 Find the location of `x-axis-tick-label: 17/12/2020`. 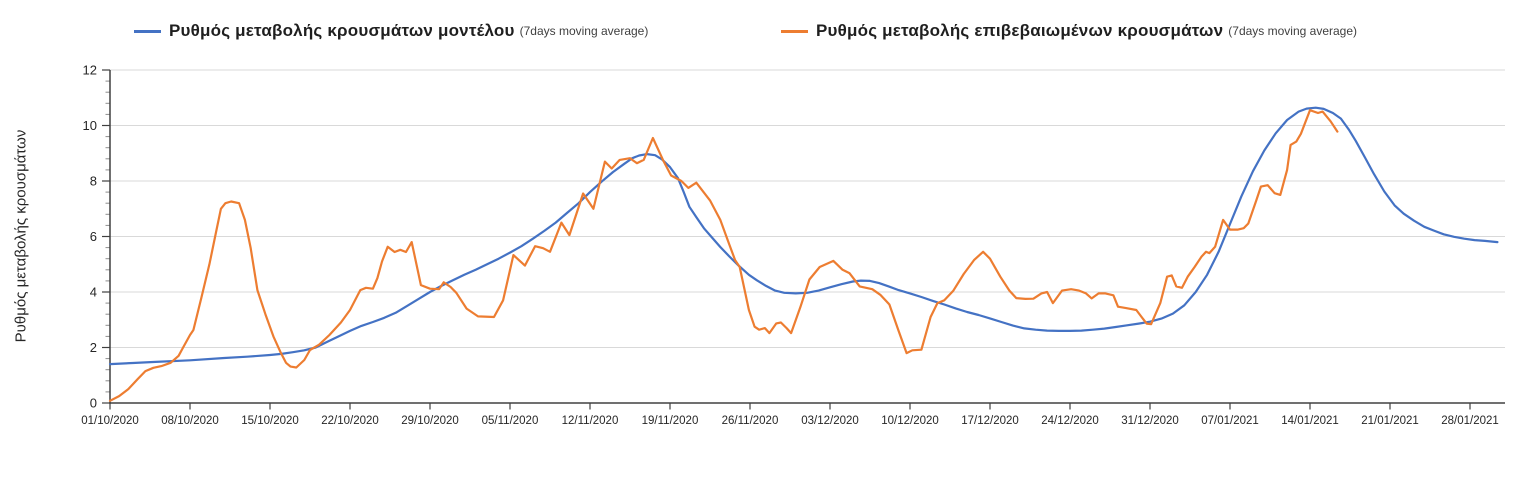

x-axis-tick-label: 17/12/2020 is located at coordinates (990, 421).